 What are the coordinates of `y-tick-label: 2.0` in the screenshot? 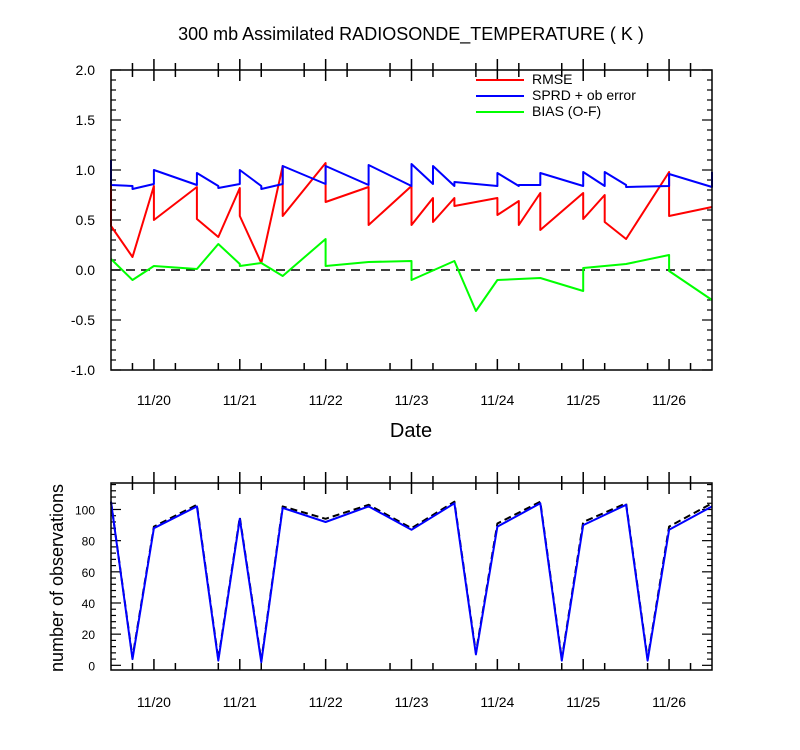 It's located at (86, 70).